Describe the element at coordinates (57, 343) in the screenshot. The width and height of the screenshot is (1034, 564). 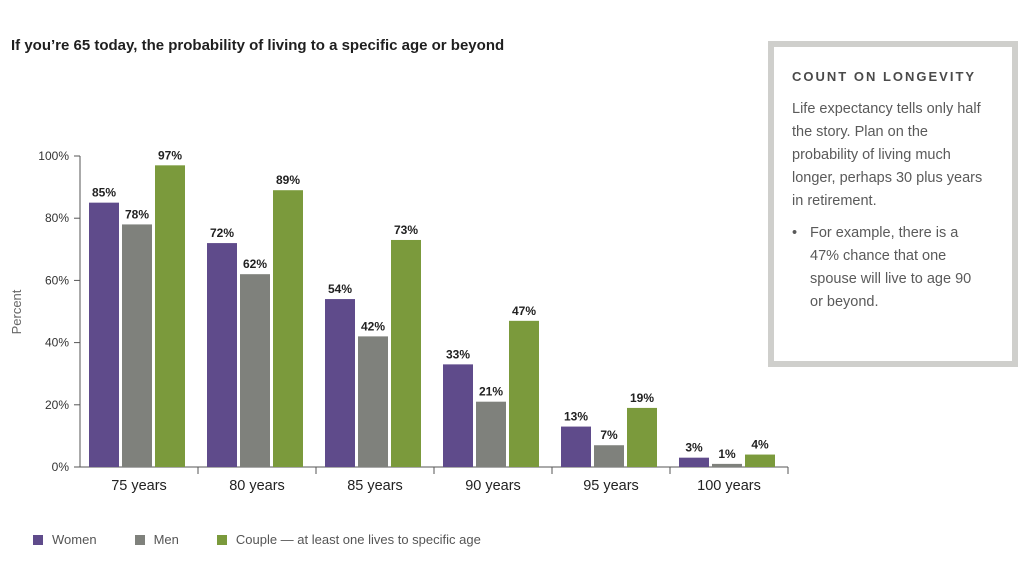
I see `y-tick-label: 40%` at that location.